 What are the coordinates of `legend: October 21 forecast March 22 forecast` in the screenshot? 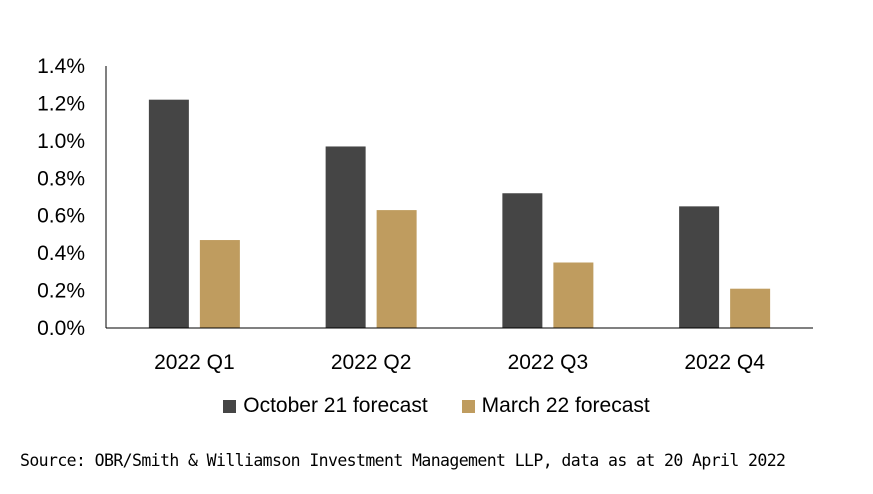 It's located at (436, 406).